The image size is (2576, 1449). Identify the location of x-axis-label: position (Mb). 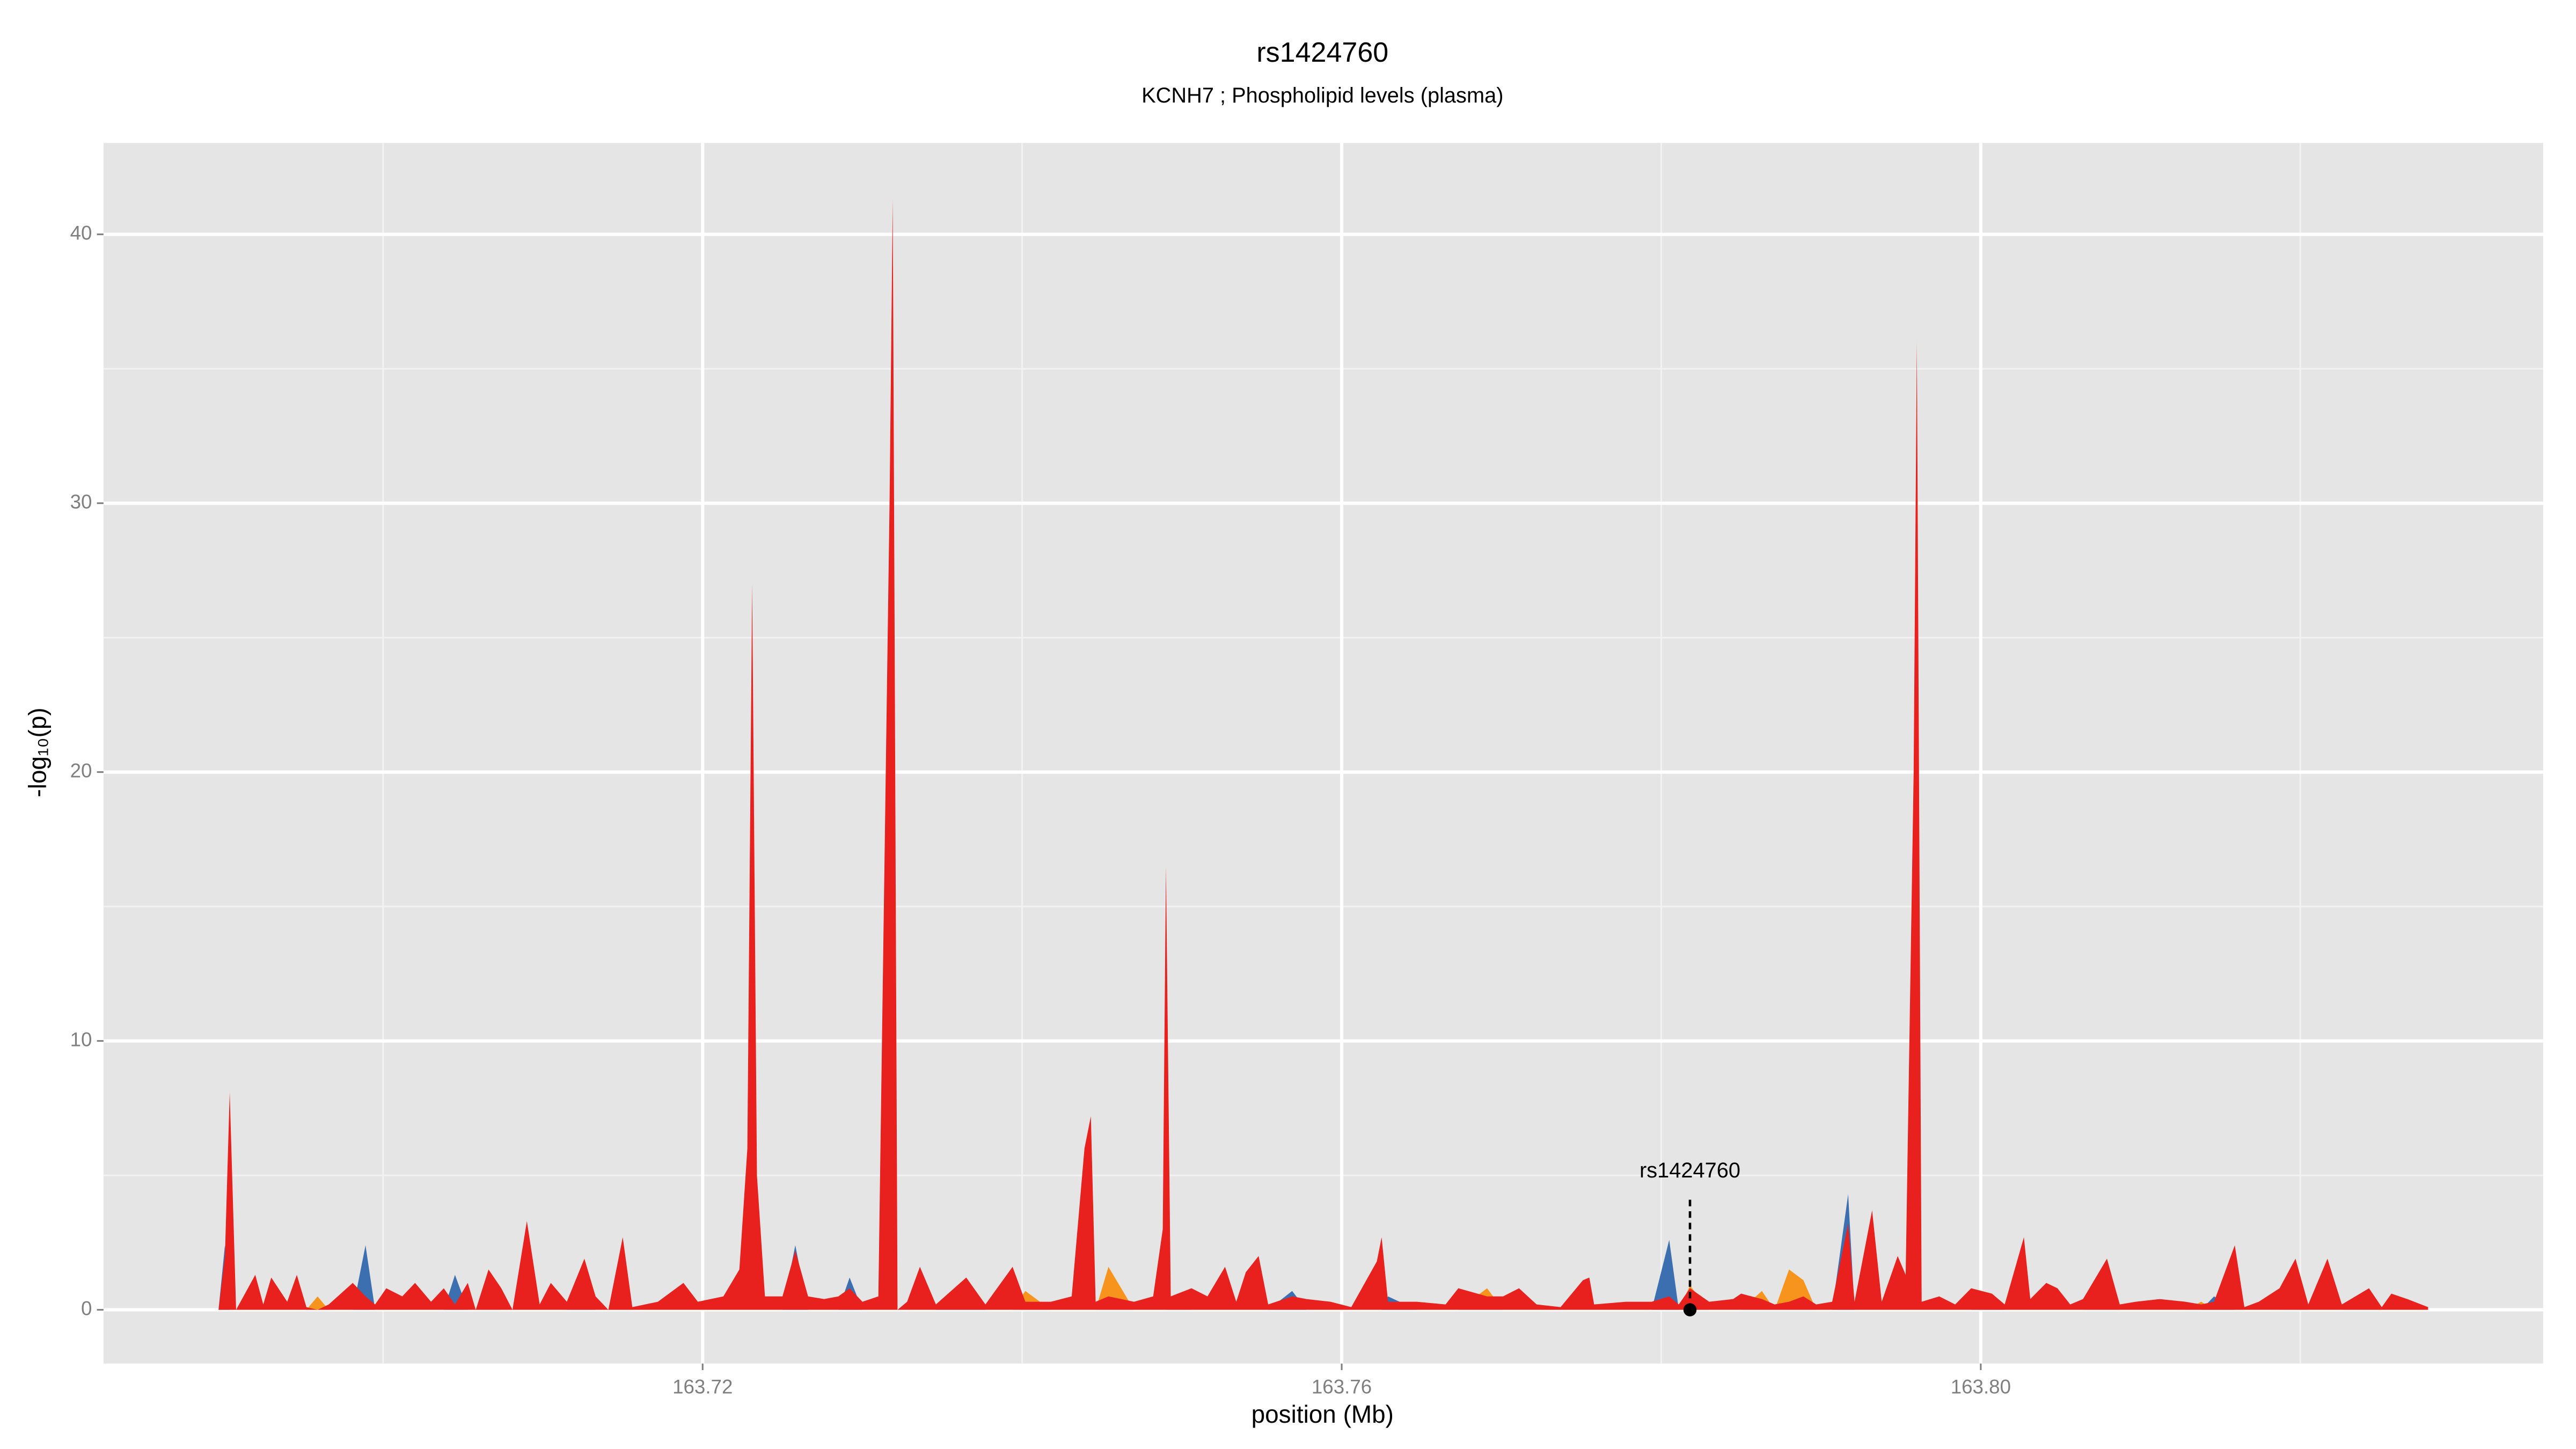
(1323, 1414).